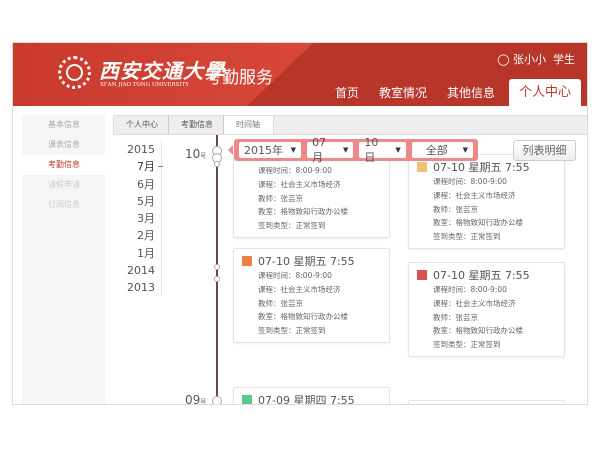 Image resolution: width=600 pixels, height=450 pixels. Describe the element at coordinates (146, 236) in the screenshot. I see `month-item: 2月` at that location.